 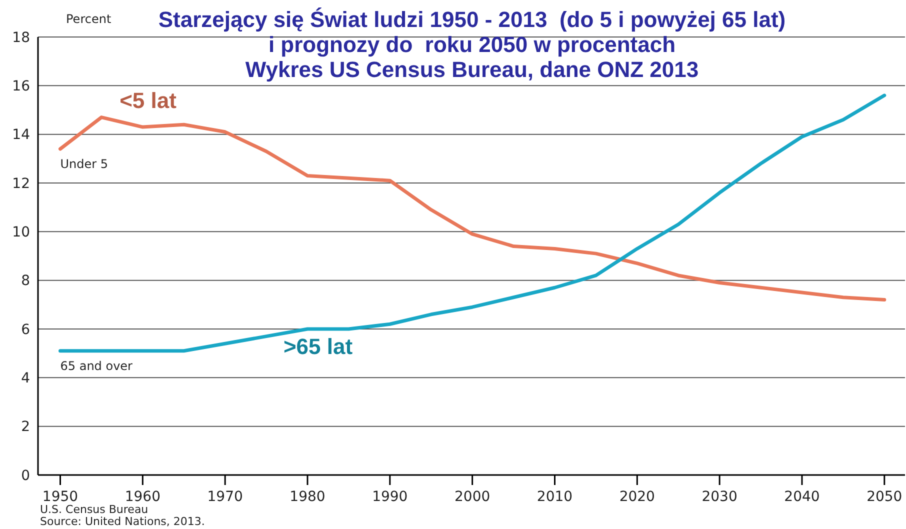 I want to click on y-tick-label: 0, so click(x=25, y=476).